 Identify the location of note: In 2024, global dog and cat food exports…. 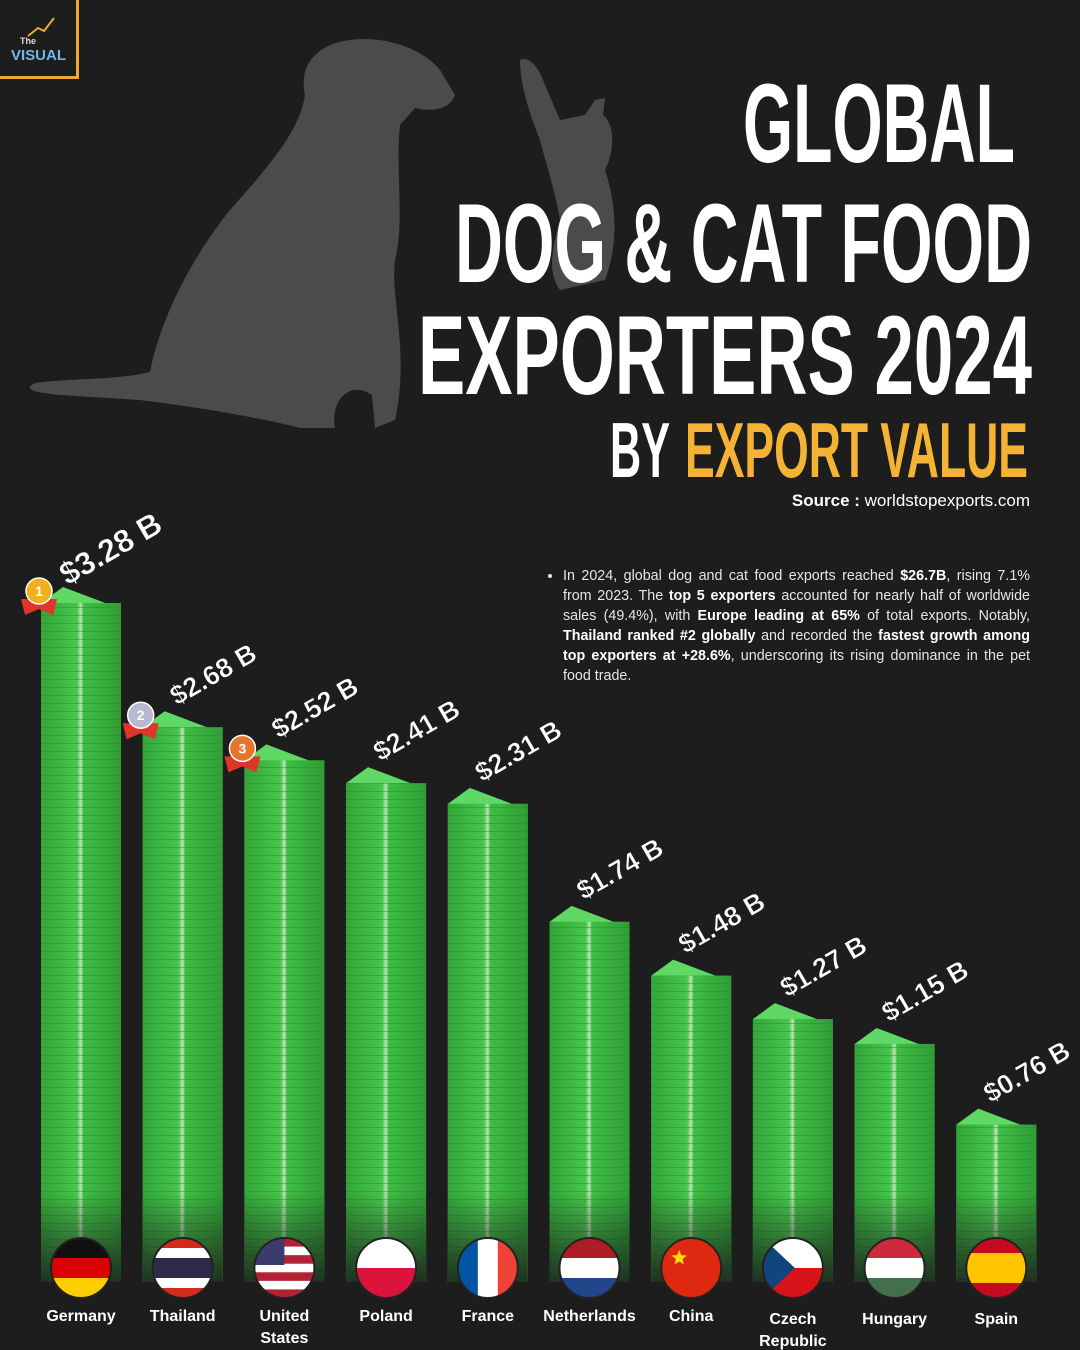
(787, 626).